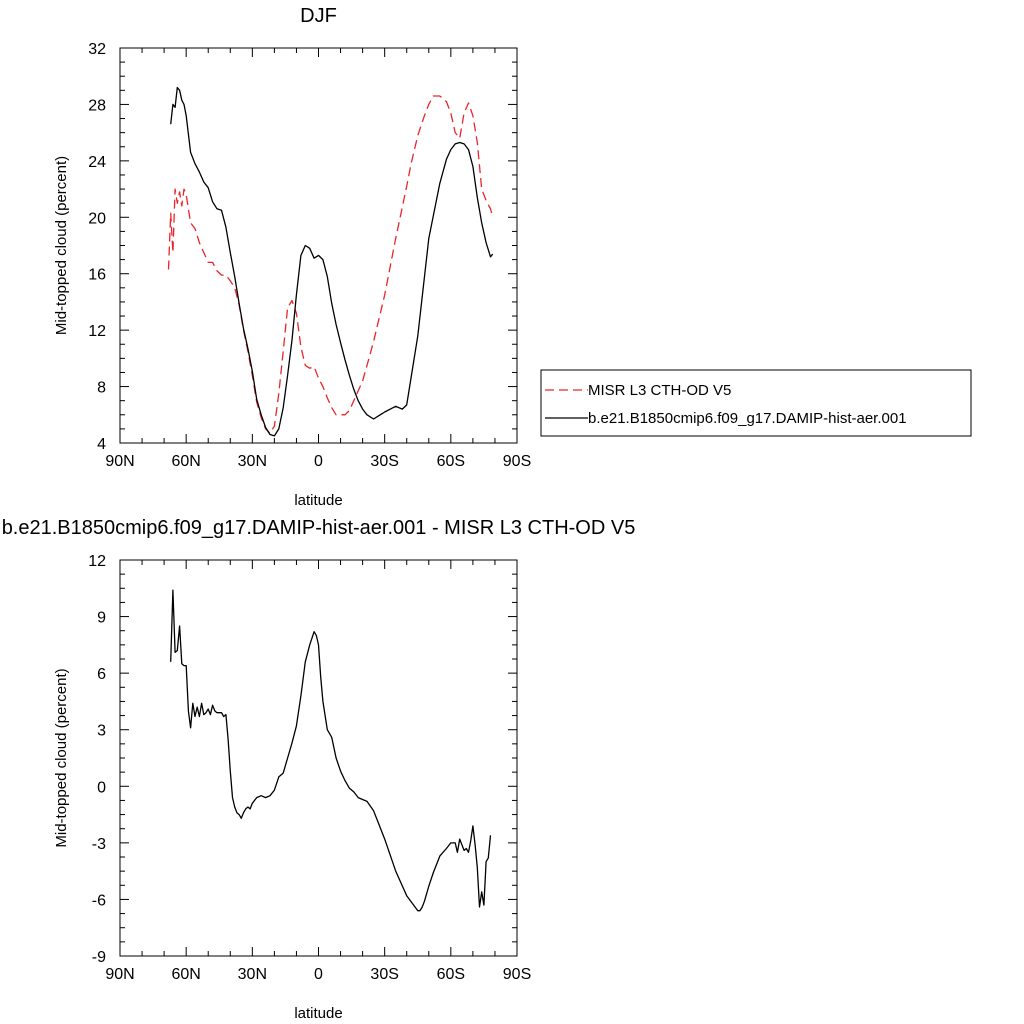 Image resolution: width=1024 pixels, height=1024 pixels. Describe the element at coordinates (99, 957) in the screenshot. I see `y-tick-label: -9` at that location.